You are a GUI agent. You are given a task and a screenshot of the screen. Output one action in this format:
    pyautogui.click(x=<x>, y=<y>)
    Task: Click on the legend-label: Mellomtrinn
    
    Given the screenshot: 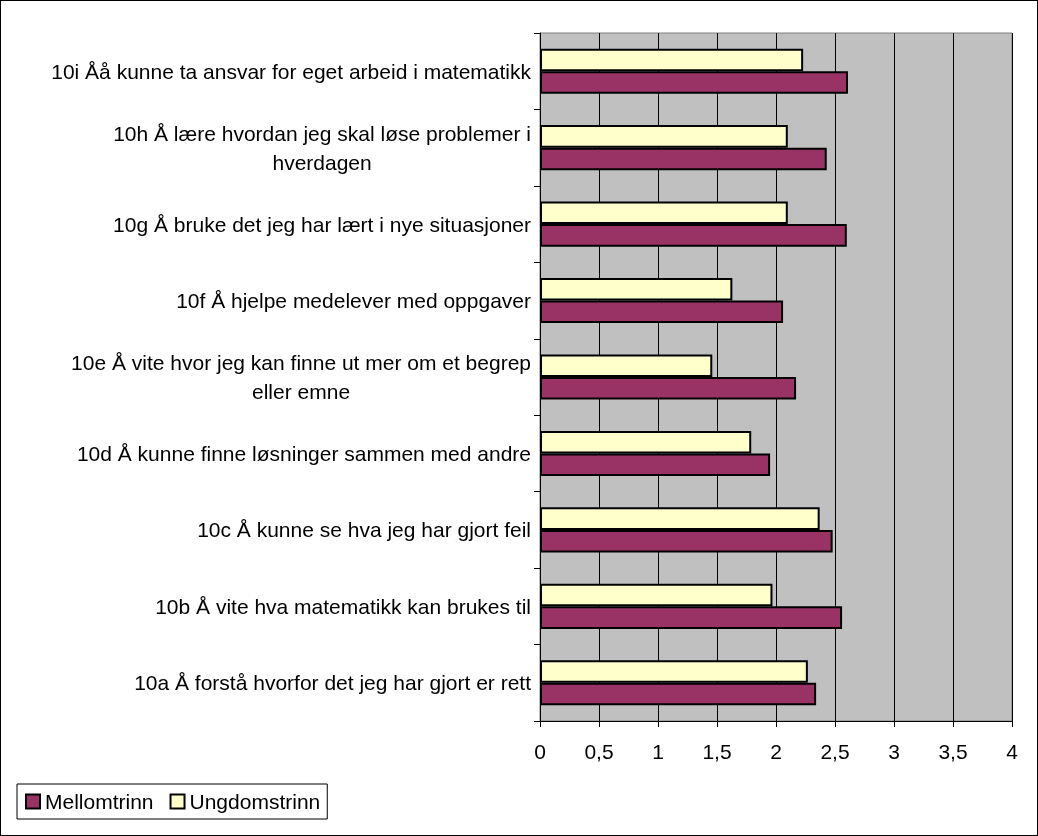 What is the action you would take?
    pyautogui.click(x=99, y=801)
    